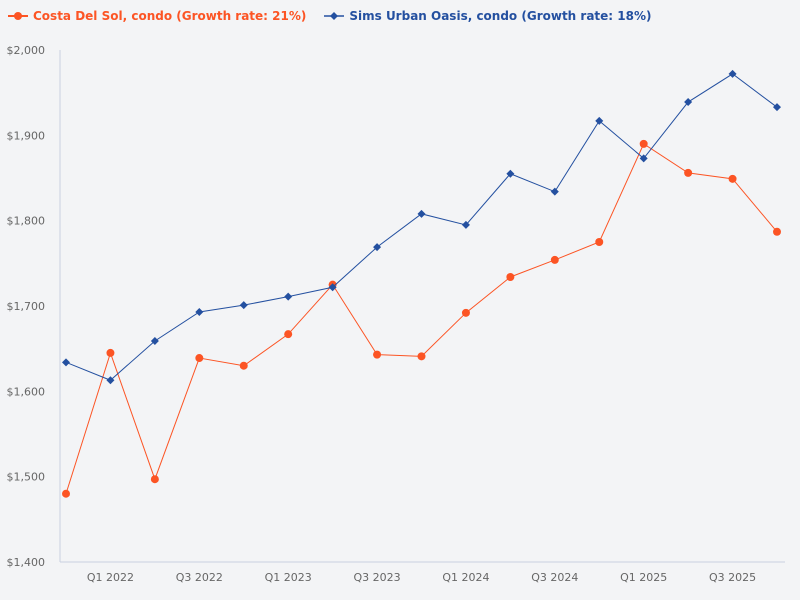  What do you see at coordinates (26, 306) in the screenshot?
I see `y-tick-label: $1,700` at bounding box center [26, 306].